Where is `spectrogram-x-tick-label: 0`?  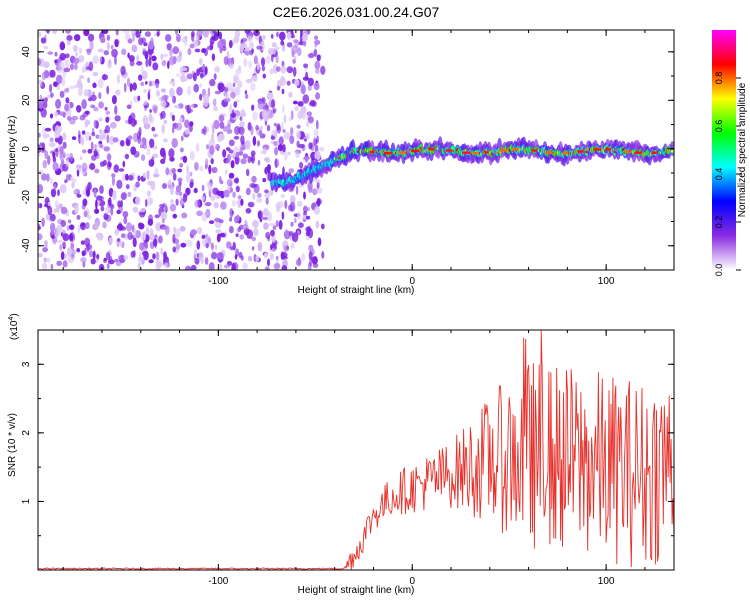
spectrogram-x-tick-label: 0 is located at coordinates (412, 281).